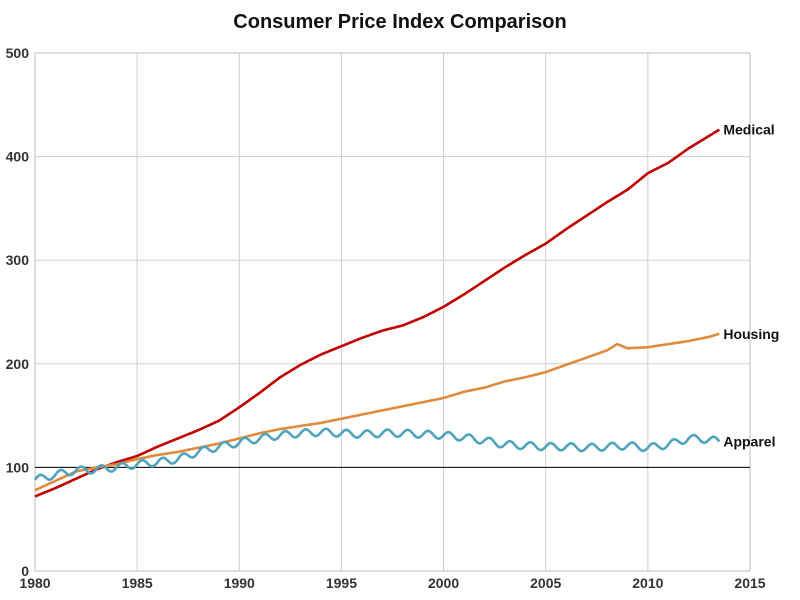  I want to click on x-tick-label: 1985, so click(137, 583).